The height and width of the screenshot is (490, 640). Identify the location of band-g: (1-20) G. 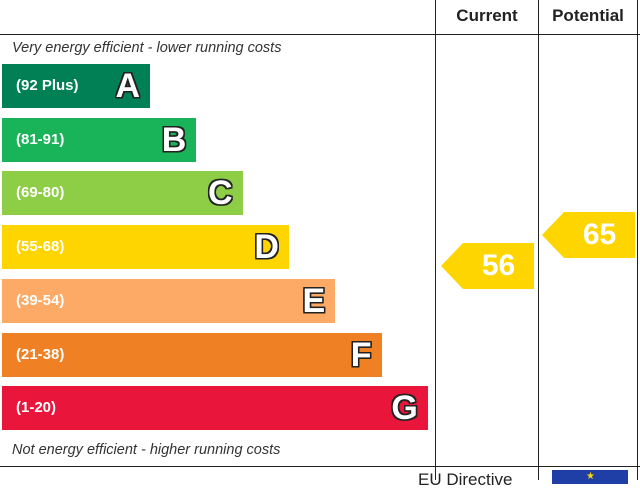
(215, 408).